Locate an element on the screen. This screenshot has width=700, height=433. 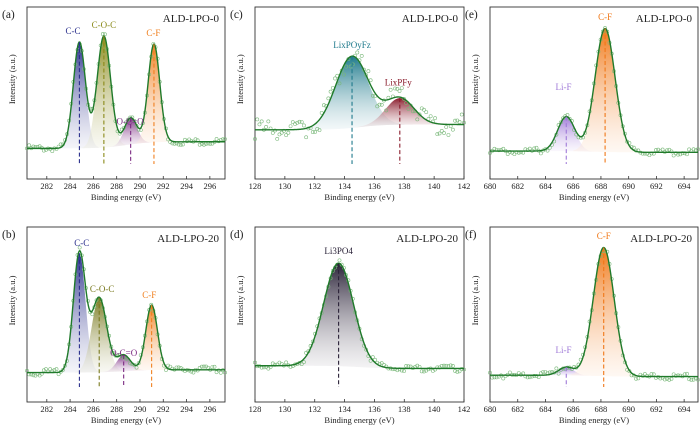
x-tick-label: 284 is located at coordinates (71, 186).